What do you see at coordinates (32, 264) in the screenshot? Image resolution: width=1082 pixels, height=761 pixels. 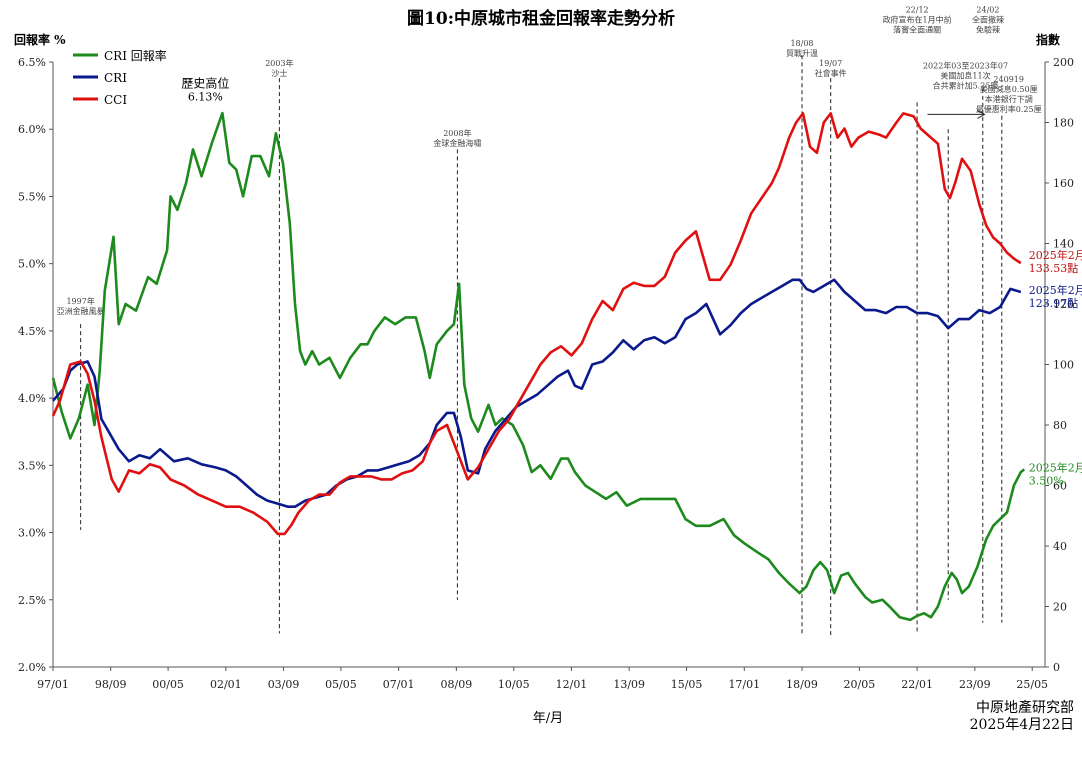 I see `left-tick-label: 5.0%` at bounding box center [32, 264].